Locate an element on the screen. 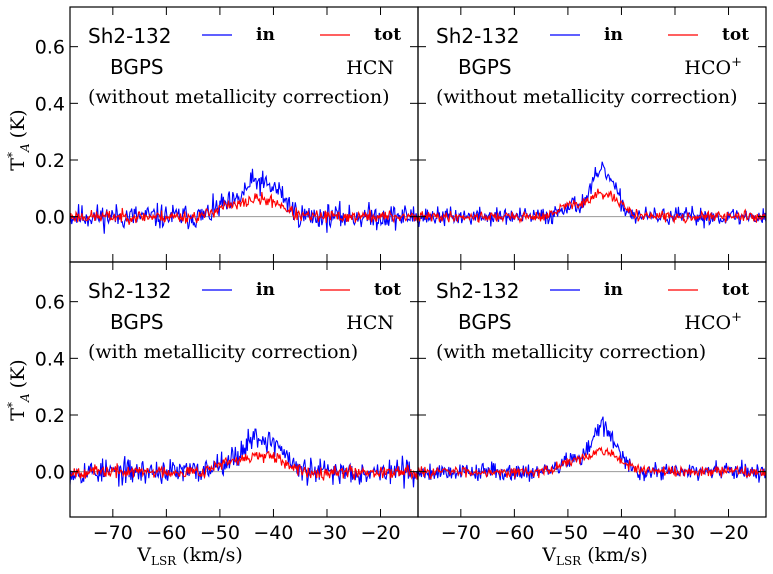 This screenshot has width=773, height=574. y-axis-label-top: T*A(K) is located at coordinates (18, 139).